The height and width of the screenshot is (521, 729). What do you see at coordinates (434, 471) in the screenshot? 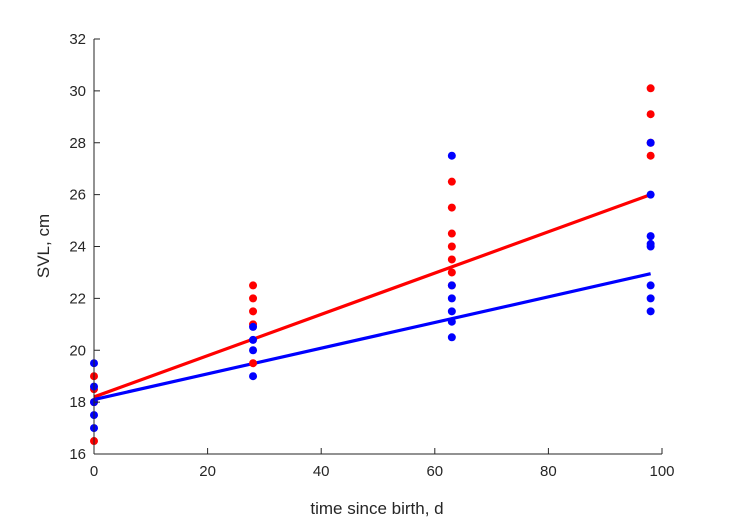
I see `x-tick-label-60: 60` at bounding box center [434, 471].